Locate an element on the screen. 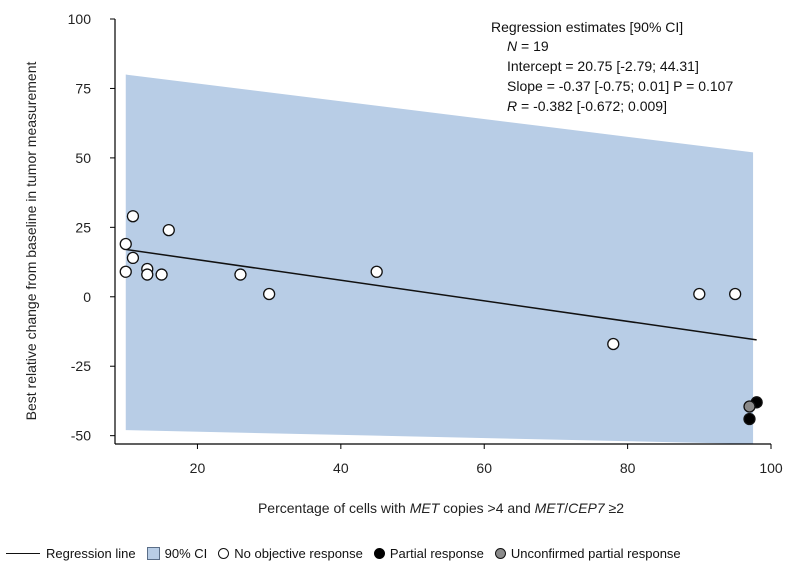 This screenshot has height=565, width=809. annotation-title: Regression estimates [90% CI] is located at coordinates (587, 27).